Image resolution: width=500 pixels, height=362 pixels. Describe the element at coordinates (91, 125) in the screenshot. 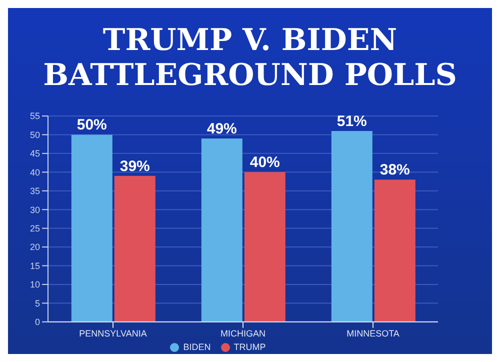

I see `data-label: 50%` at that location.